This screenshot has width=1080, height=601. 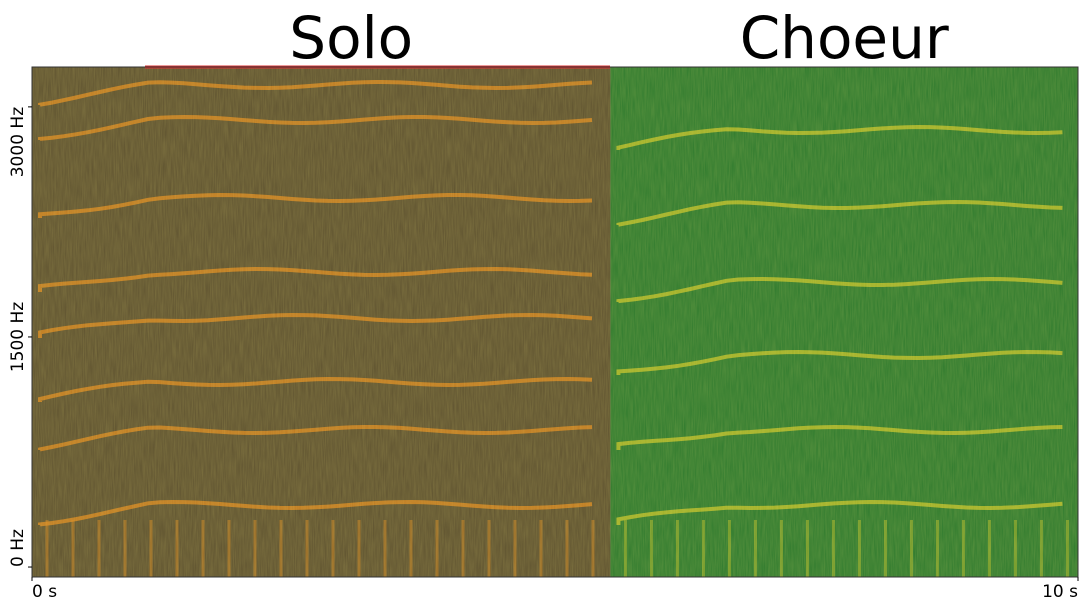 What do you see at coordinates (351, 38) in the screenshot?
I see `panel-title: Solo` at bounding box center [351, 38].